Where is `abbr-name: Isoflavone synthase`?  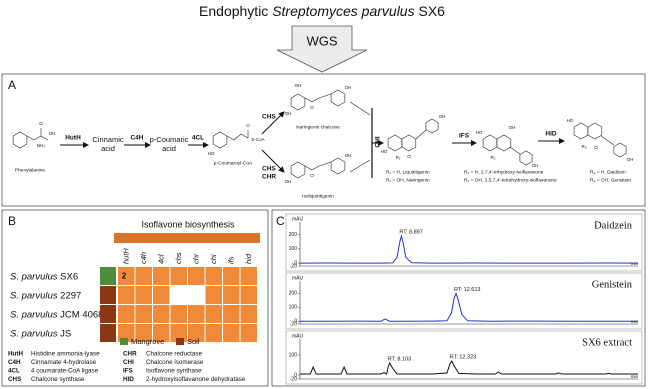
abbr-name: Isoflavone synthase is located at coordinates (174, 371).